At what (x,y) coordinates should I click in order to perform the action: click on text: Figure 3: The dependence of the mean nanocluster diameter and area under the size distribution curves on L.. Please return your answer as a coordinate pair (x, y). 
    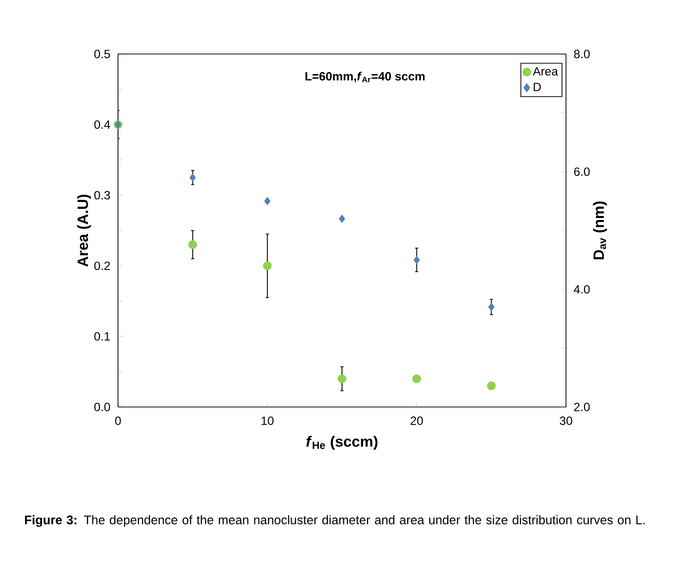
    Looking at the image, I should click on (335, 521).